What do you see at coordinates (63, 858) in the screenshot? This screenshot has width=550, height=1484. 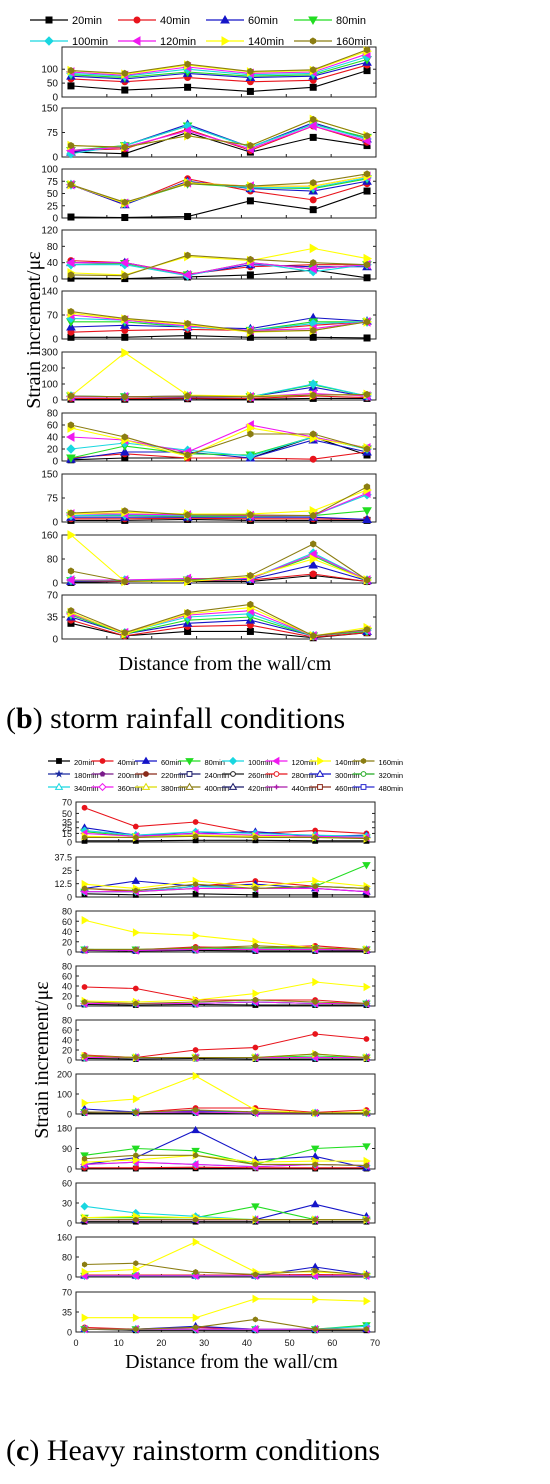 I see `y-tick-label: 37.5` at bounding box center [63, 858].